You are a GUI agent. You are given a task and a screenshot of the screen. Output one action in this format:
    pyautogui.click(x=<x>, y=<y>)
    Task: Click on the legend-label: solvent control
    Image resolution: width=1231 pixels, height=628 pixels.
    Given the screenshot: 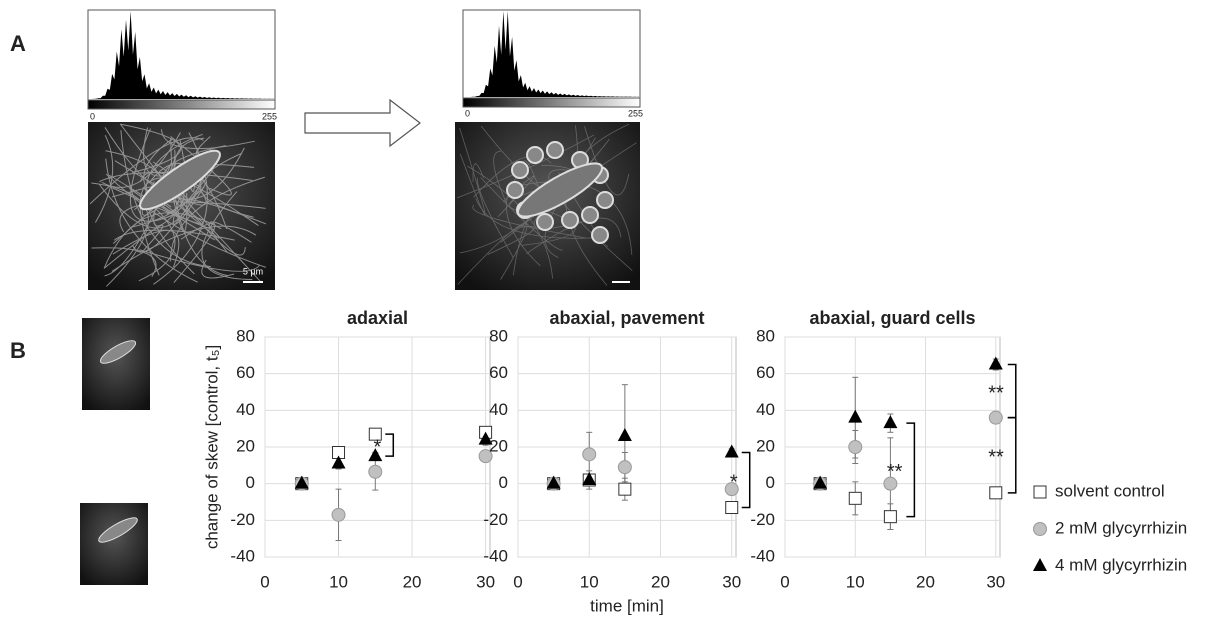 What is the action you would take?
    pyautogui.click(x=1110, y=490)
    